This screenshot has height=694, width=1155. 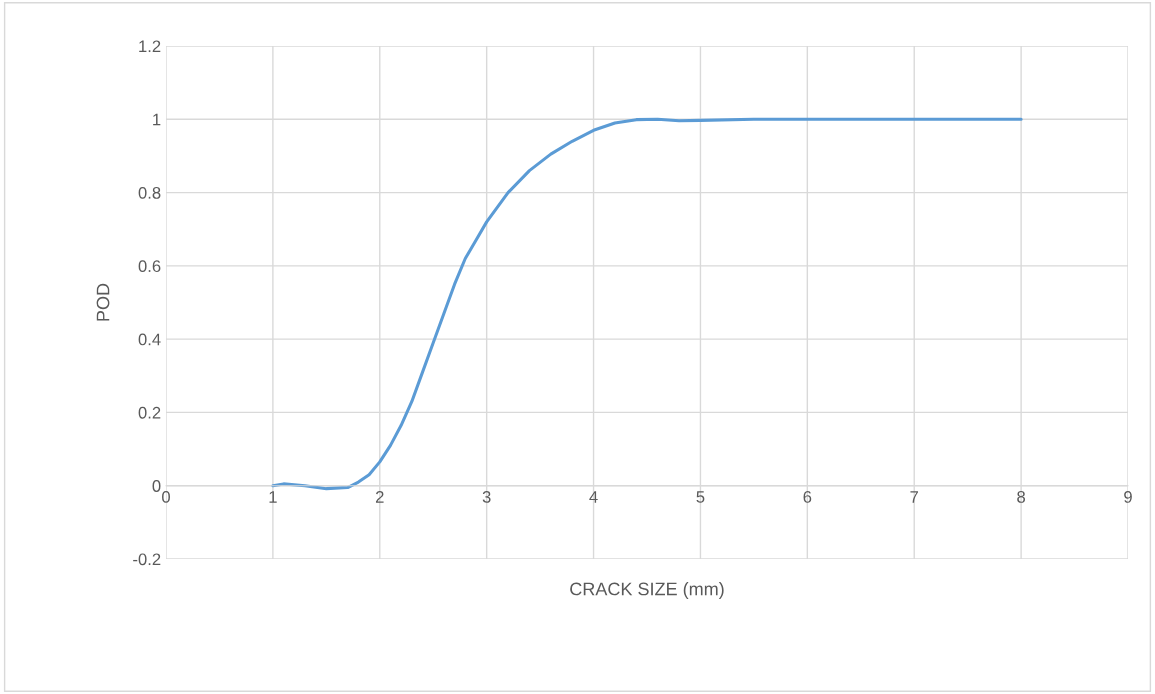 What do you see at coordinates (1128, 497) in the screenshot?
I see `x-tick-label: 9` at bounding box center [1128, 497].